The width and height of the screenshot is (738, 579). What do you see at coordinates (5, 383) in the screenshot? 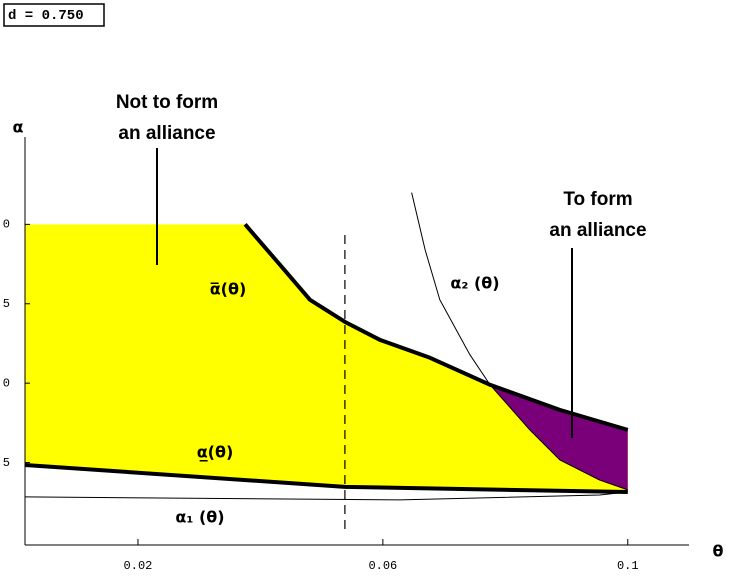
I see `y-tick-label: 1.0` at bounding box center [5, 383].